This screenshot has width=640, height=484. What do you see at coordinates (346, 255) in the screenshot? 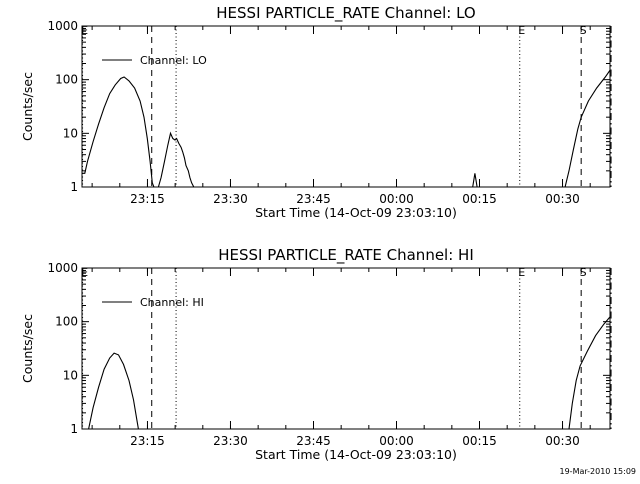
I see `chart-title: HESSI PARTICLE_RATE Channel: HI` at bounding box center [346, 255].